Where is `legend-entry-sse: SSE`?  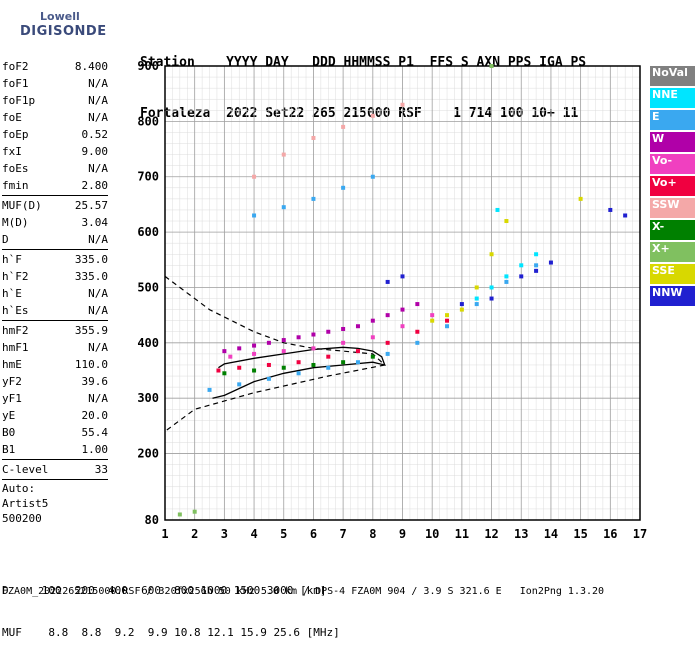
legend-entry-sse: SSE is located at coordinates (672, 274).